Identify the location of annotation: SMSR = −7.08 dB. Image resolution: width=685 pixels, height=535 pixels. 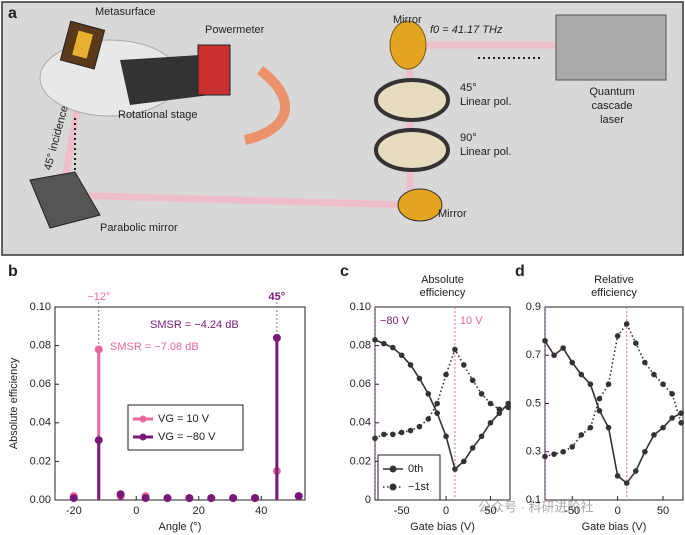
(154, 347).